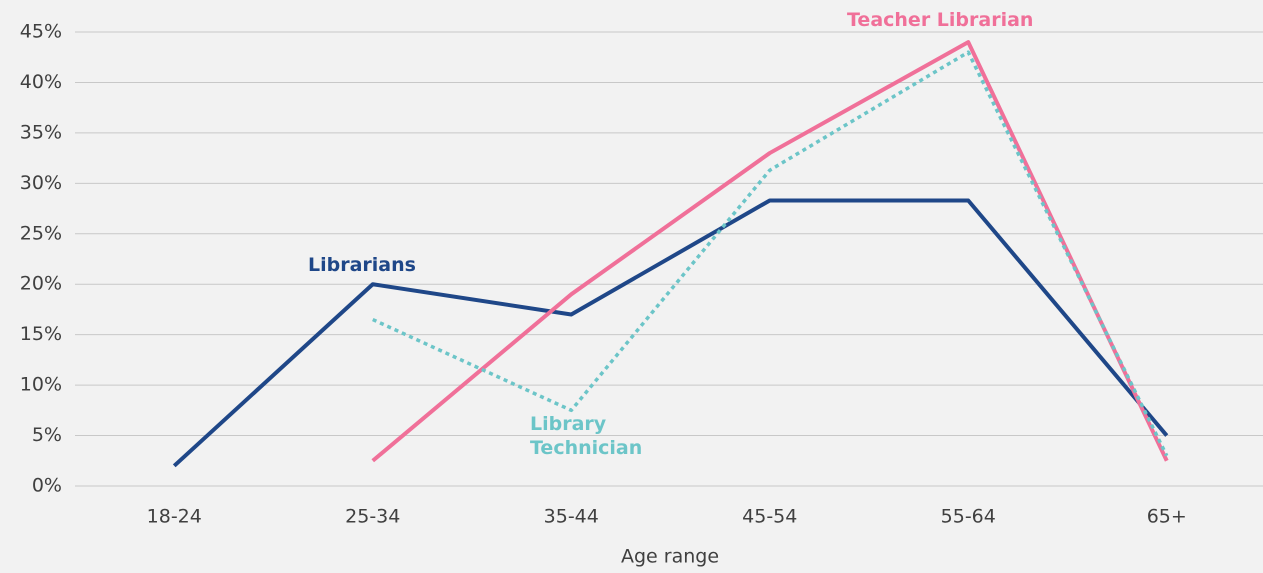 The image size is (1263, 573). I want to click on x-tick-label: 45-54, so click(769, 517).